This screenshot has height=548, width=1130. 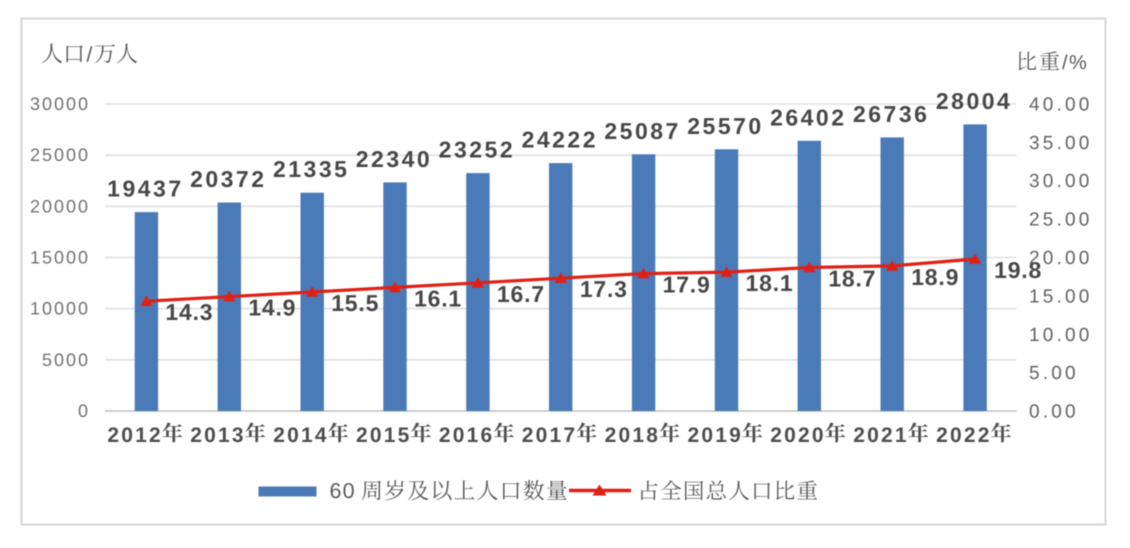 I want to click on svg-text: 40.00, so click(x=1061, y=105).